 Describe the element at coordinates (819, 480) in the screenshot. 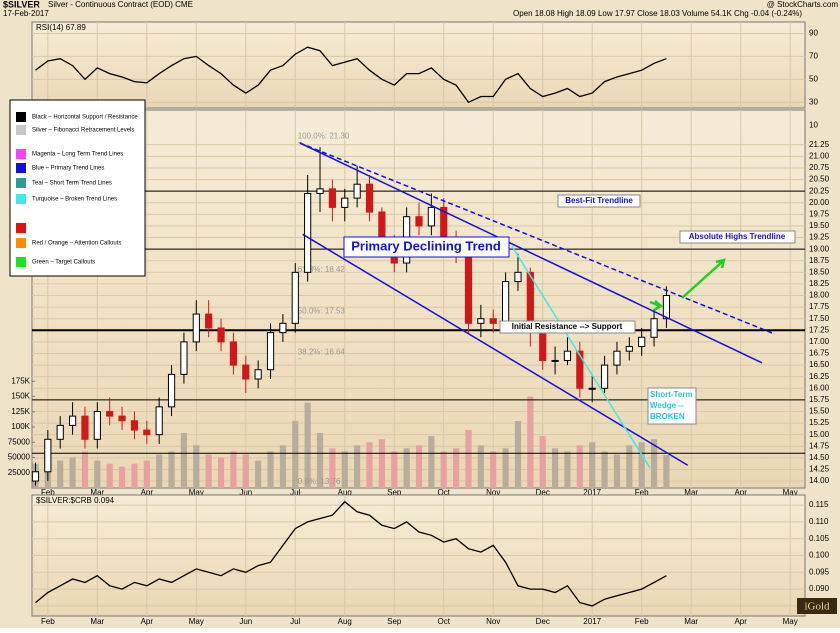

I see `y-tick-label: 14.00` at that location.